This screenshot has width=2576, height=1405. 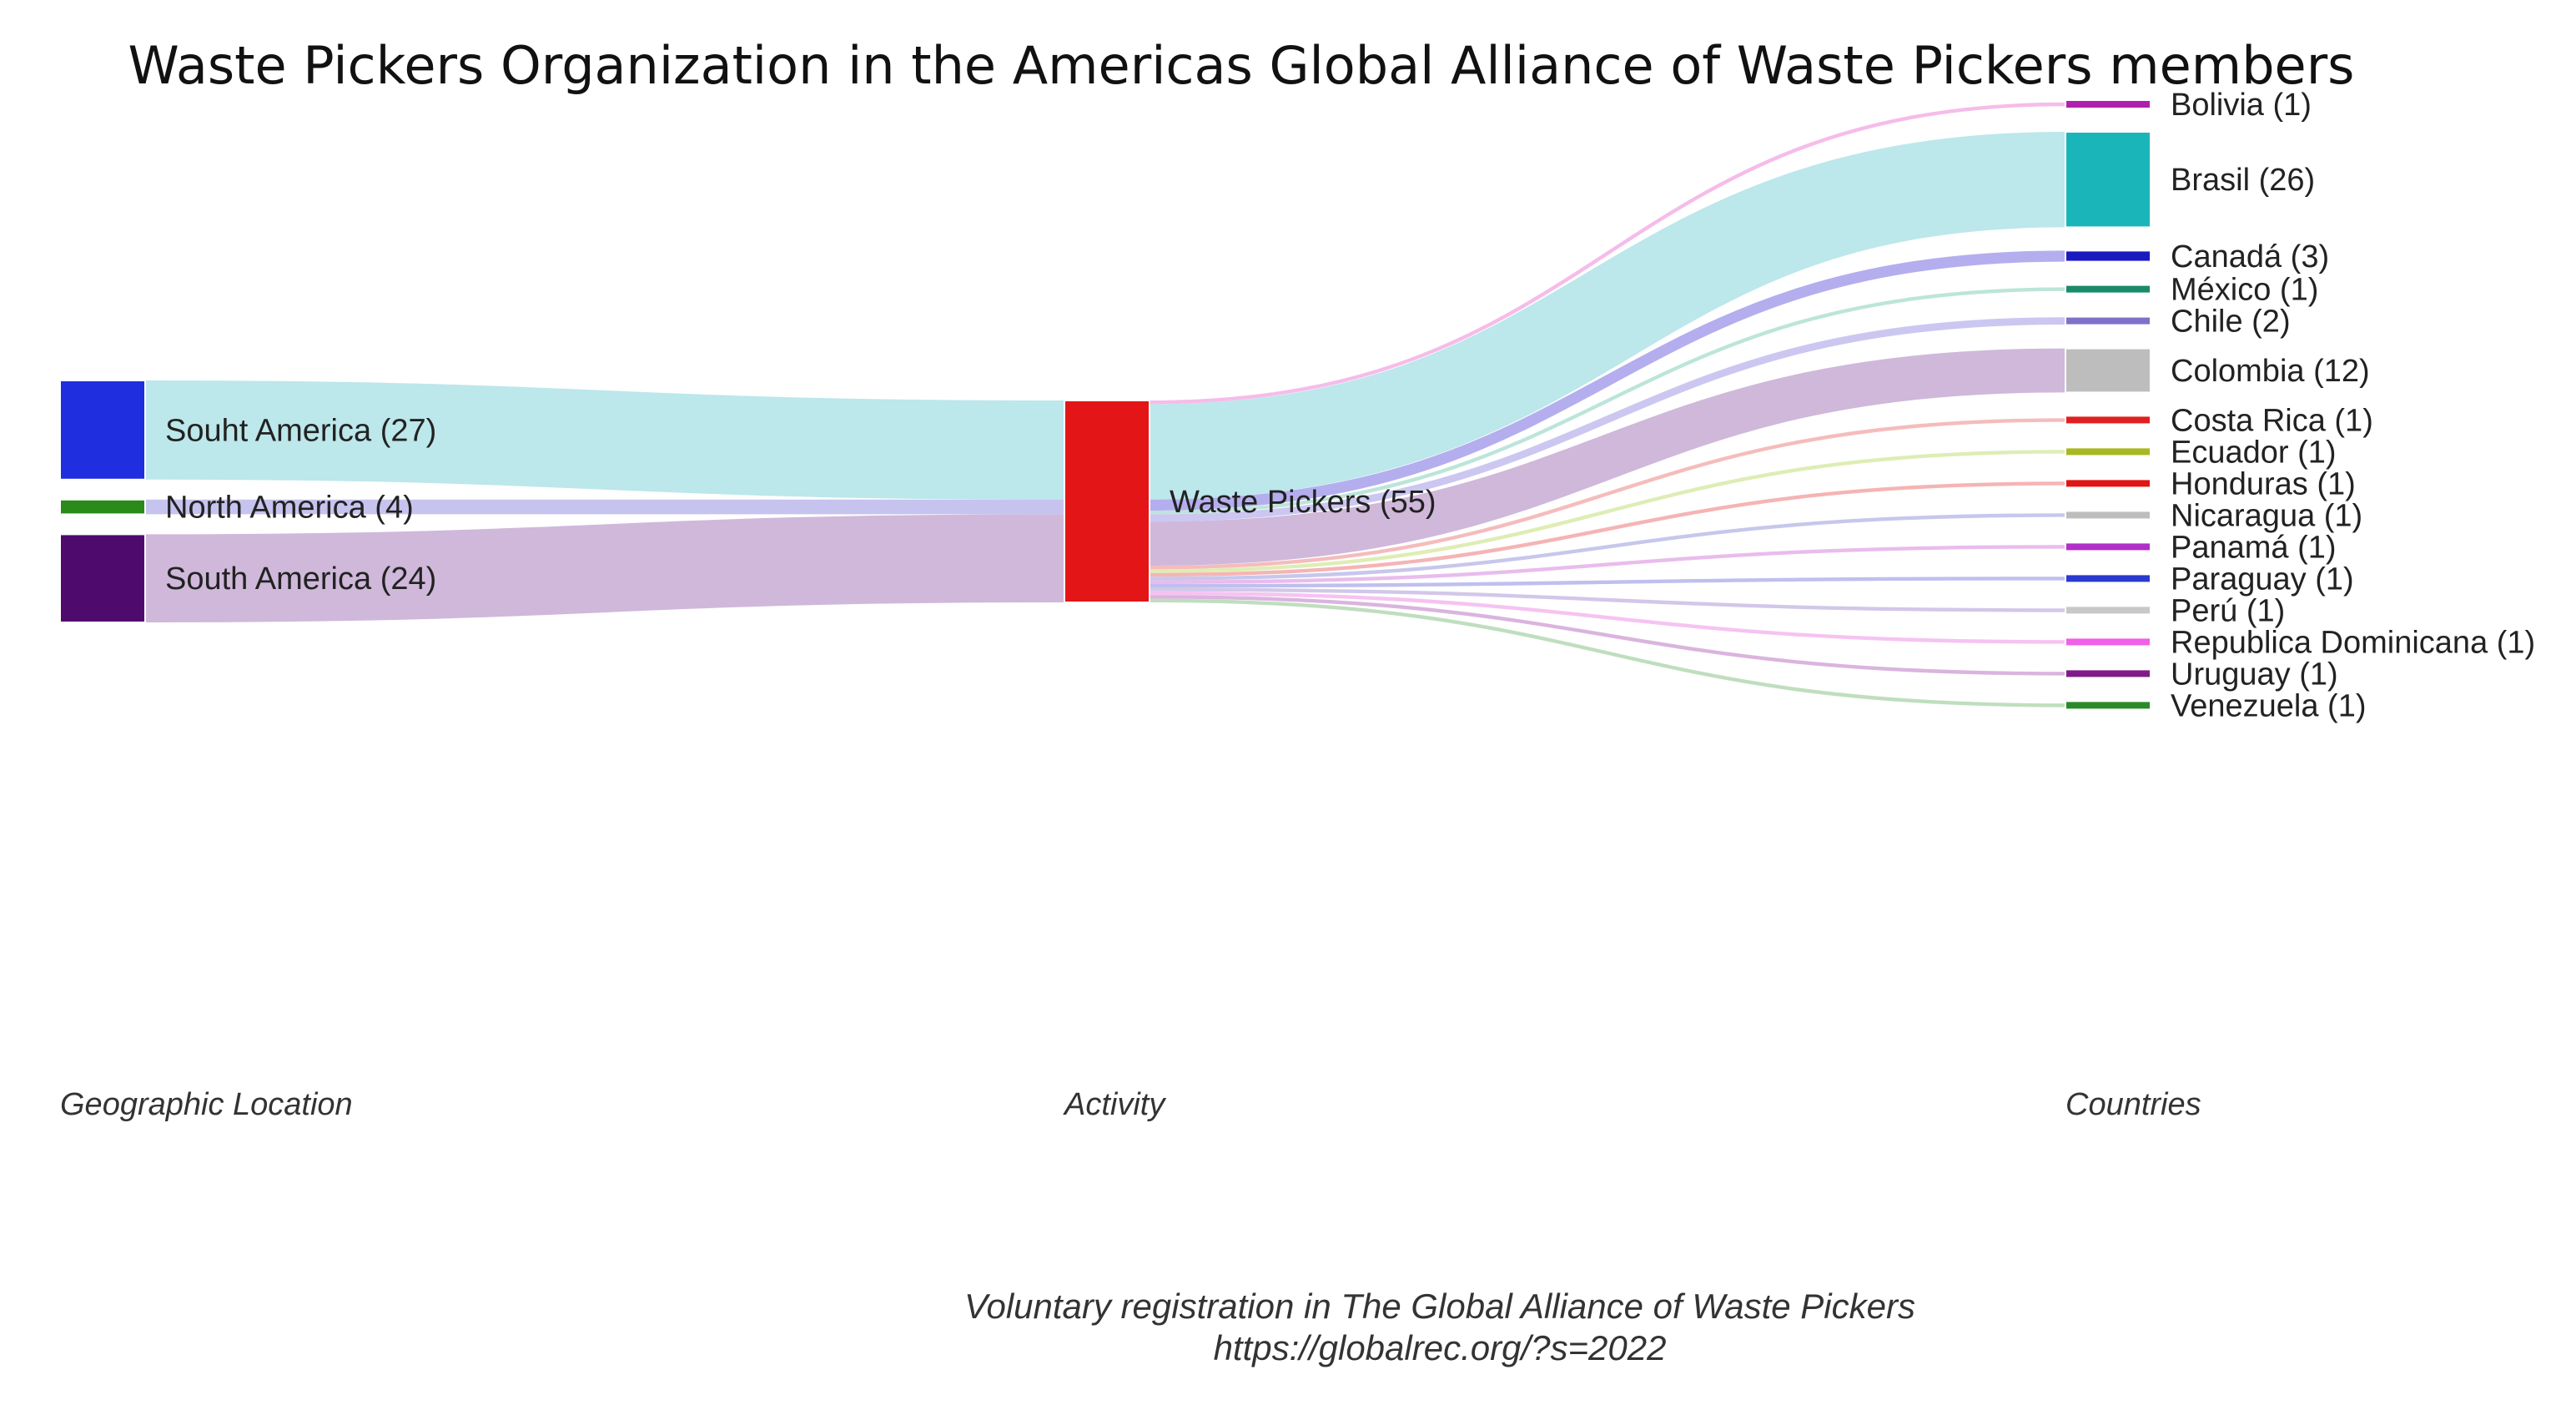 What do you see at coordinates (2244, 290) in the screenshot?
I see `node-label-mexico: México (1)` at bounding box center [2244, 290].